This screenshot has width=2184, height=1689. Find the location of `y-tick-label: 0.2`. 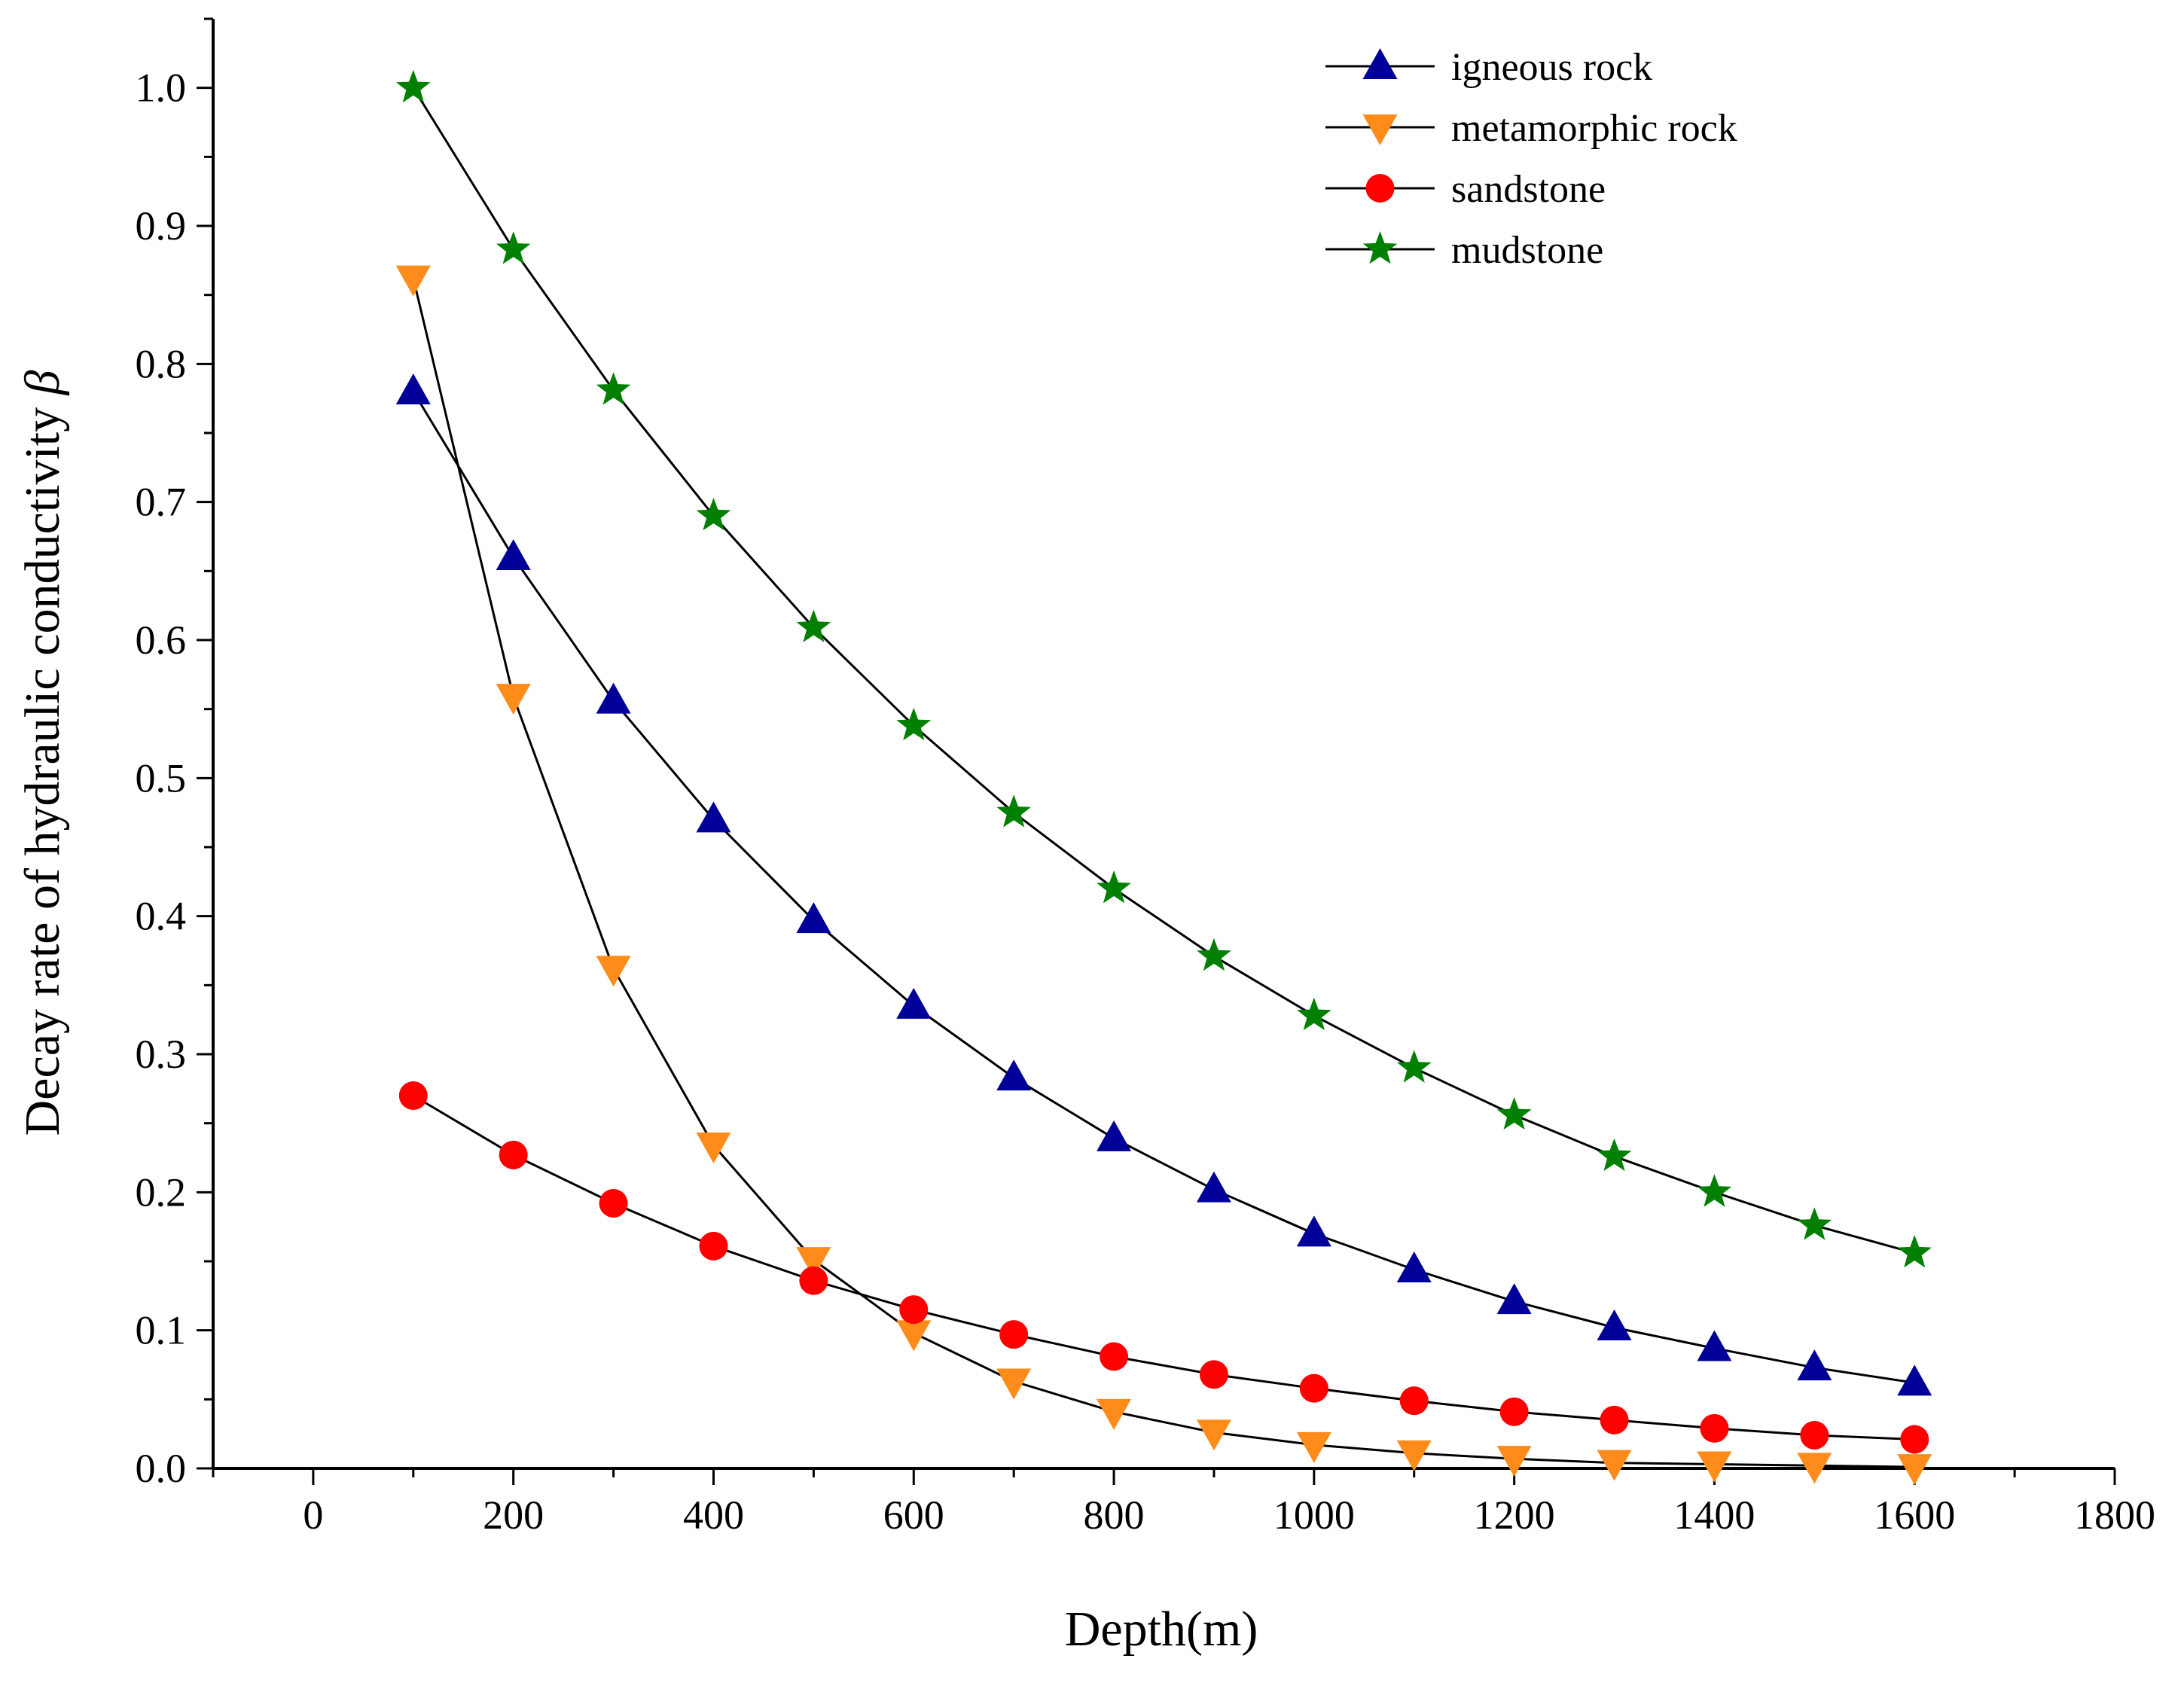

y-tick-label: 0.2 is located at coordinates (161, 1192).